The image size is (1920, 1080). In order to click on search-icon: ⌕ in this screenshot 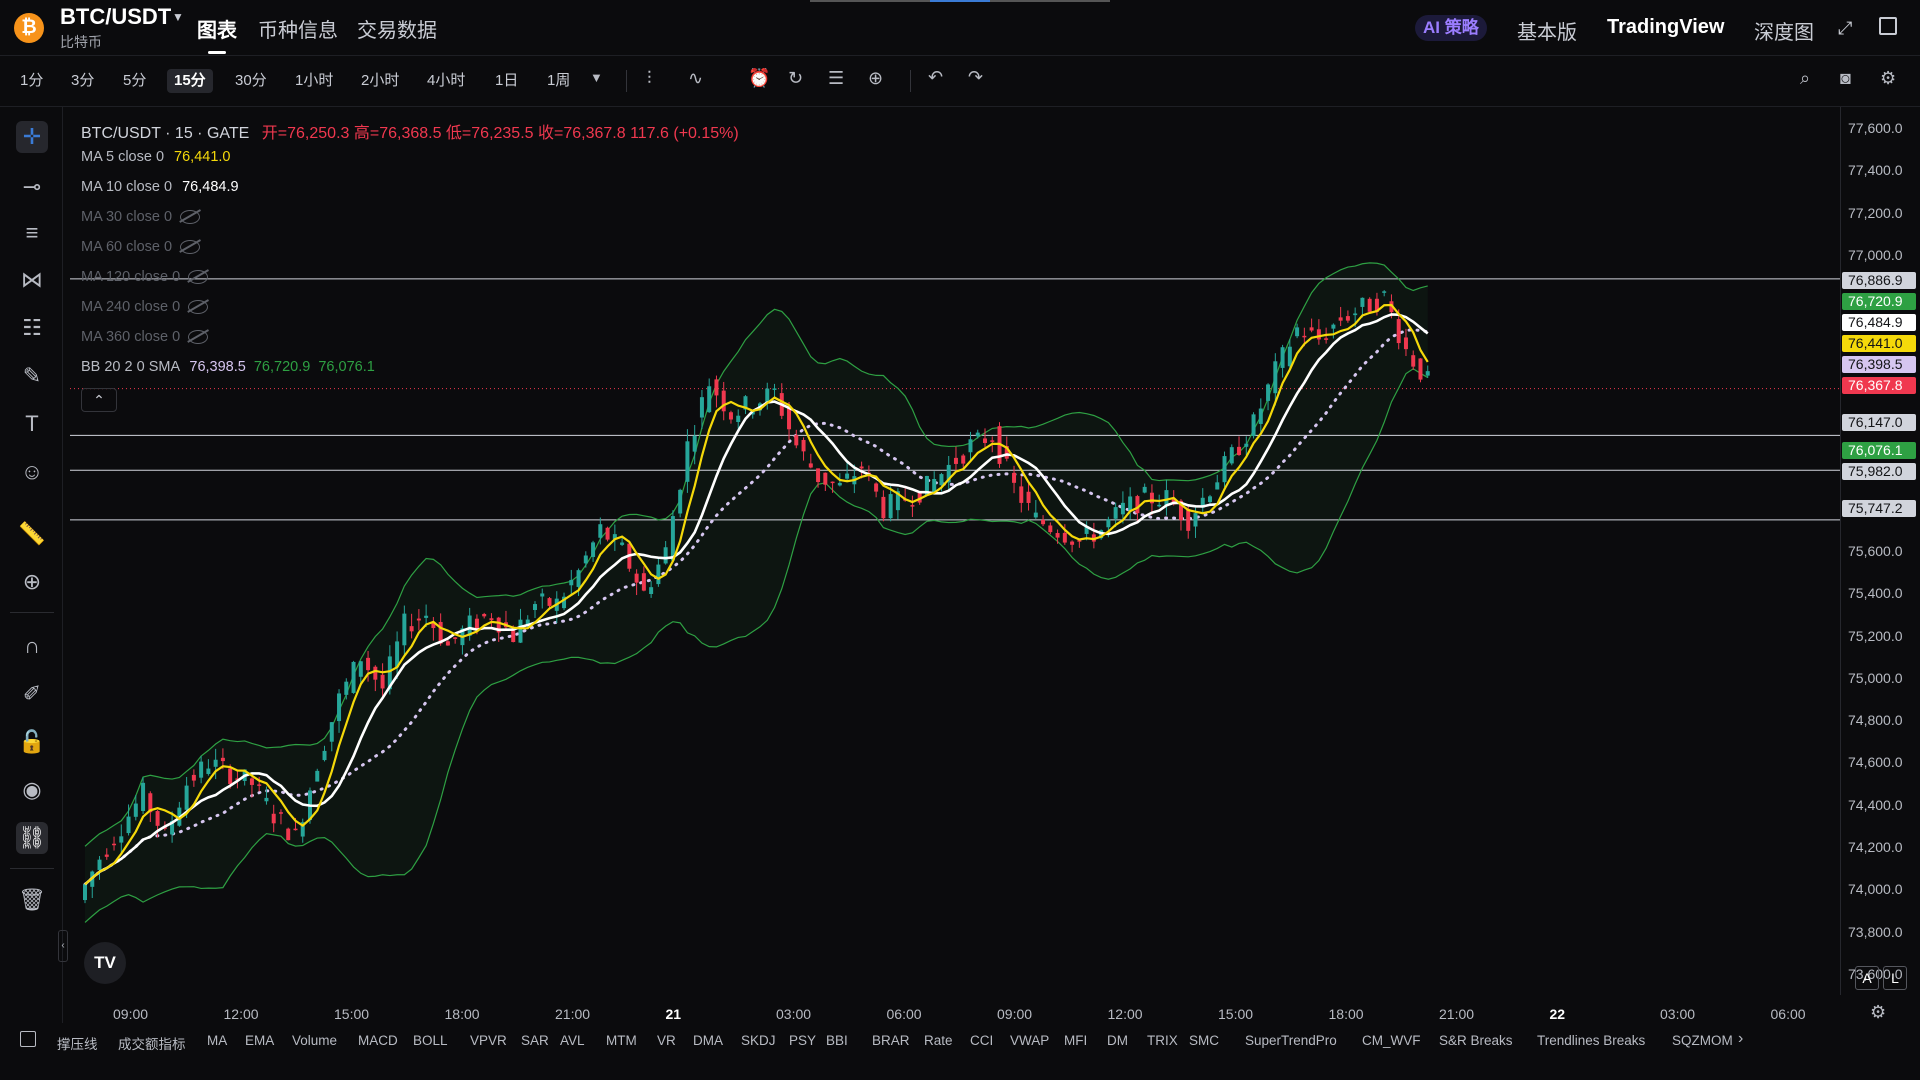, I will do `click(1805, 78)`.